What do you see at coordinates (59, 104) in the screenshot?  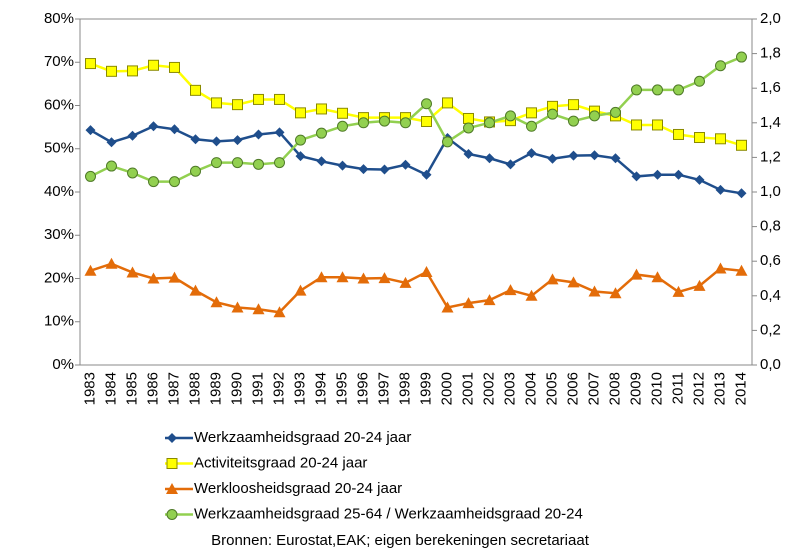 I see `y-tick-label: 60%` at bounding box center [59, 104].